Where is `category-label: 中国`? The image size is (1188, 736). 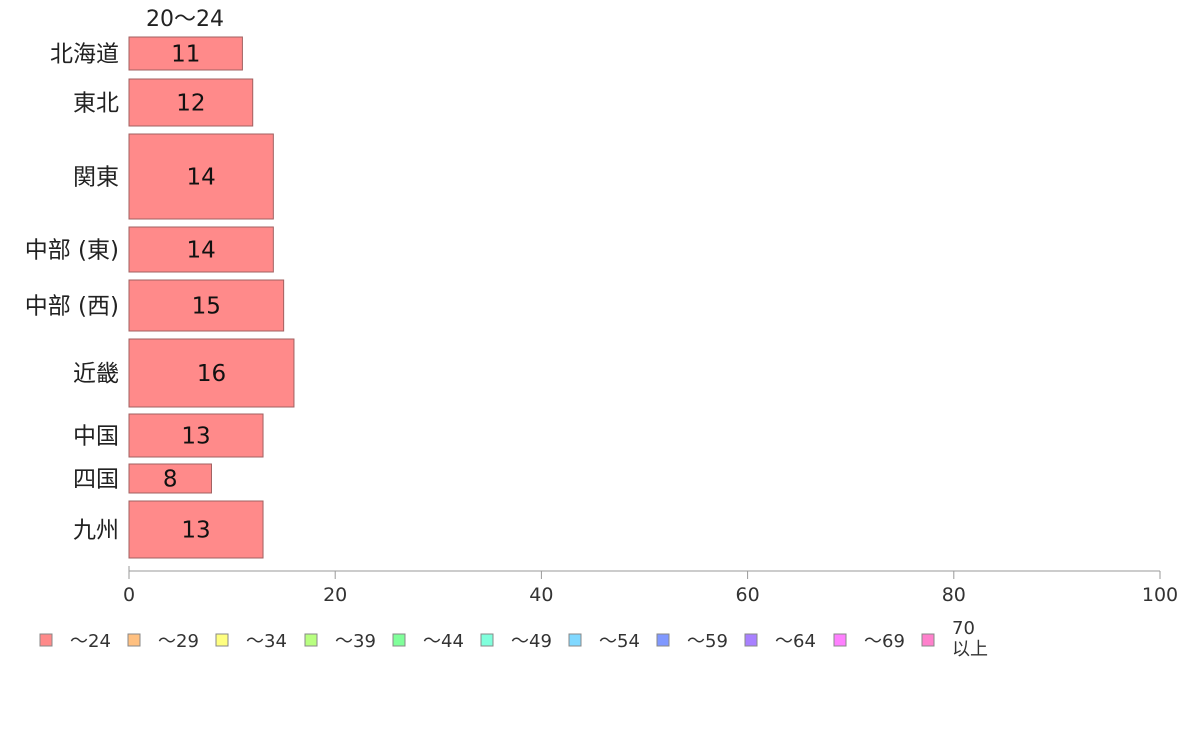
category-label: 中国 is located at coordinates (96, 437).